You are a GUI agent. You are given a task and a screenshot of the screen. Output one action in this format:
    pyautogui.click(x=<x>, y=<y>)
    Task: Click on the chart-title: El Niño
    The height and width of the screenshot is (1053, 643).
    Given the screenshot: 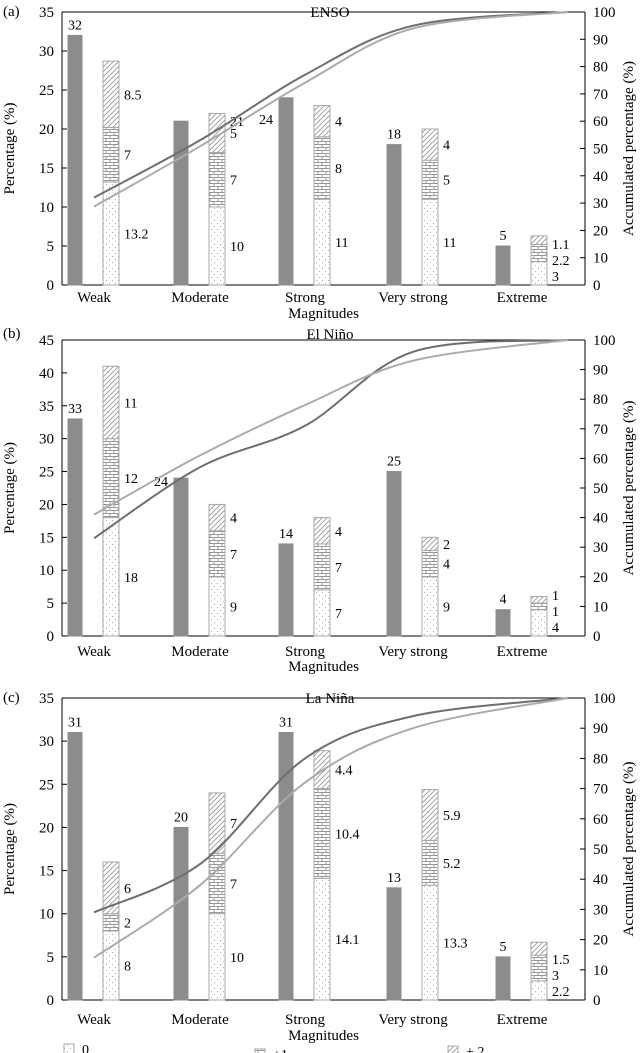 What is the action you would take?
    pyautogui.click(x=329, y=335)
    